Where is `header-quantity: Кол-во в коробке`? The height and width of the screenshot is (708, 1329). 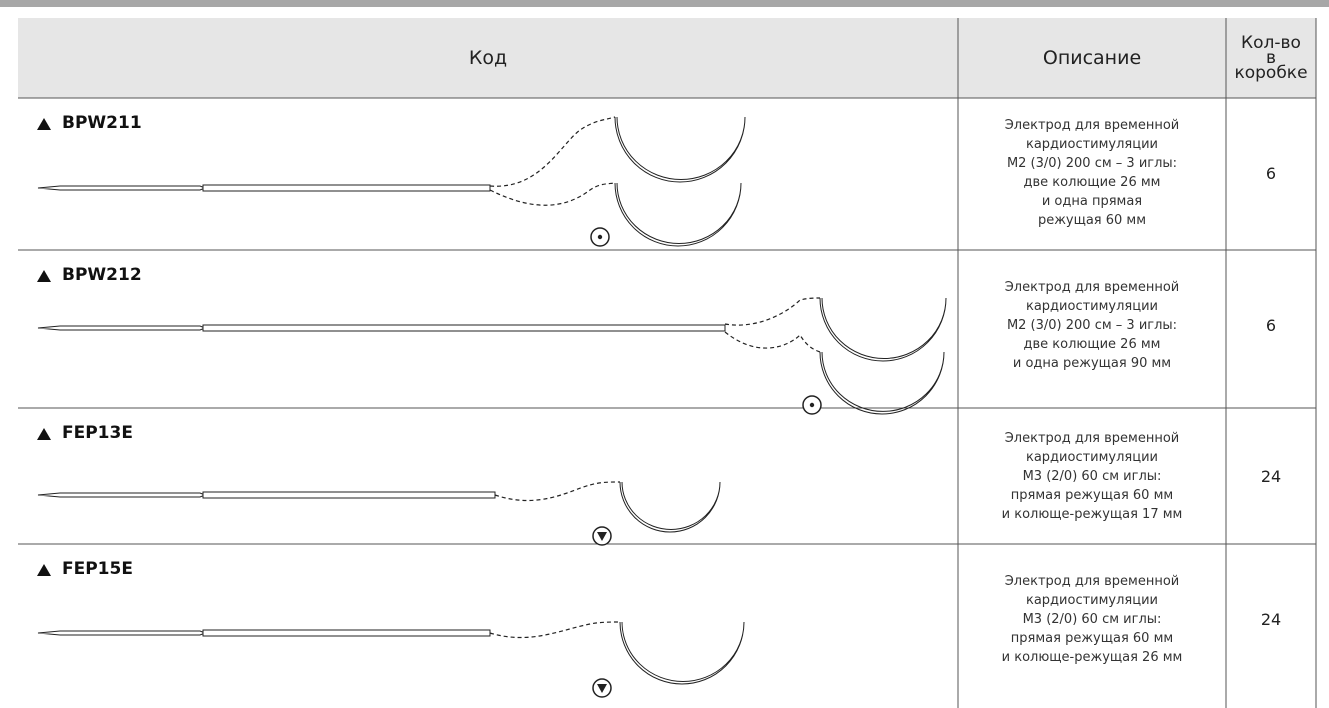 header-quantity: Кол-во в коробке is located at coordinates (1271, 58).